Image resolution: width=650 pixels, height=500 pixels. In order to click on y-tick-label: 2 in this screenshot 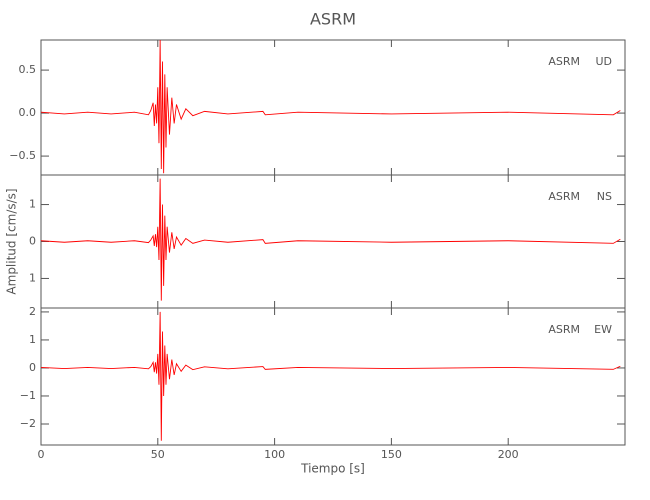, I will do `click(32, 311)`.